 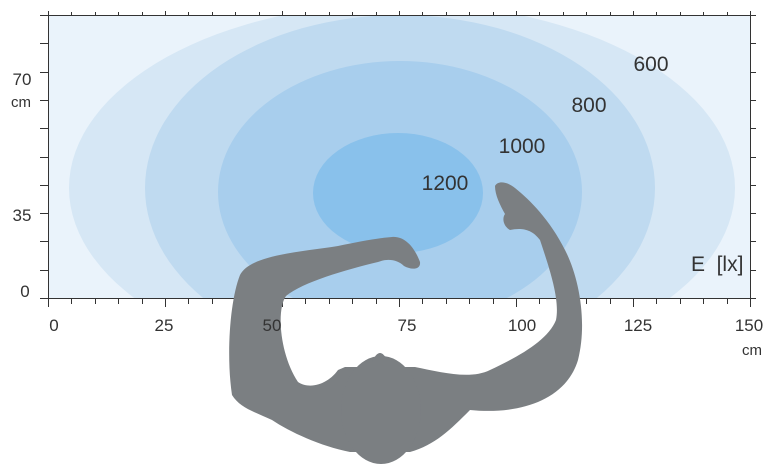 I want to click on contour-label-1200: 1200, so click(x=445, y=183).